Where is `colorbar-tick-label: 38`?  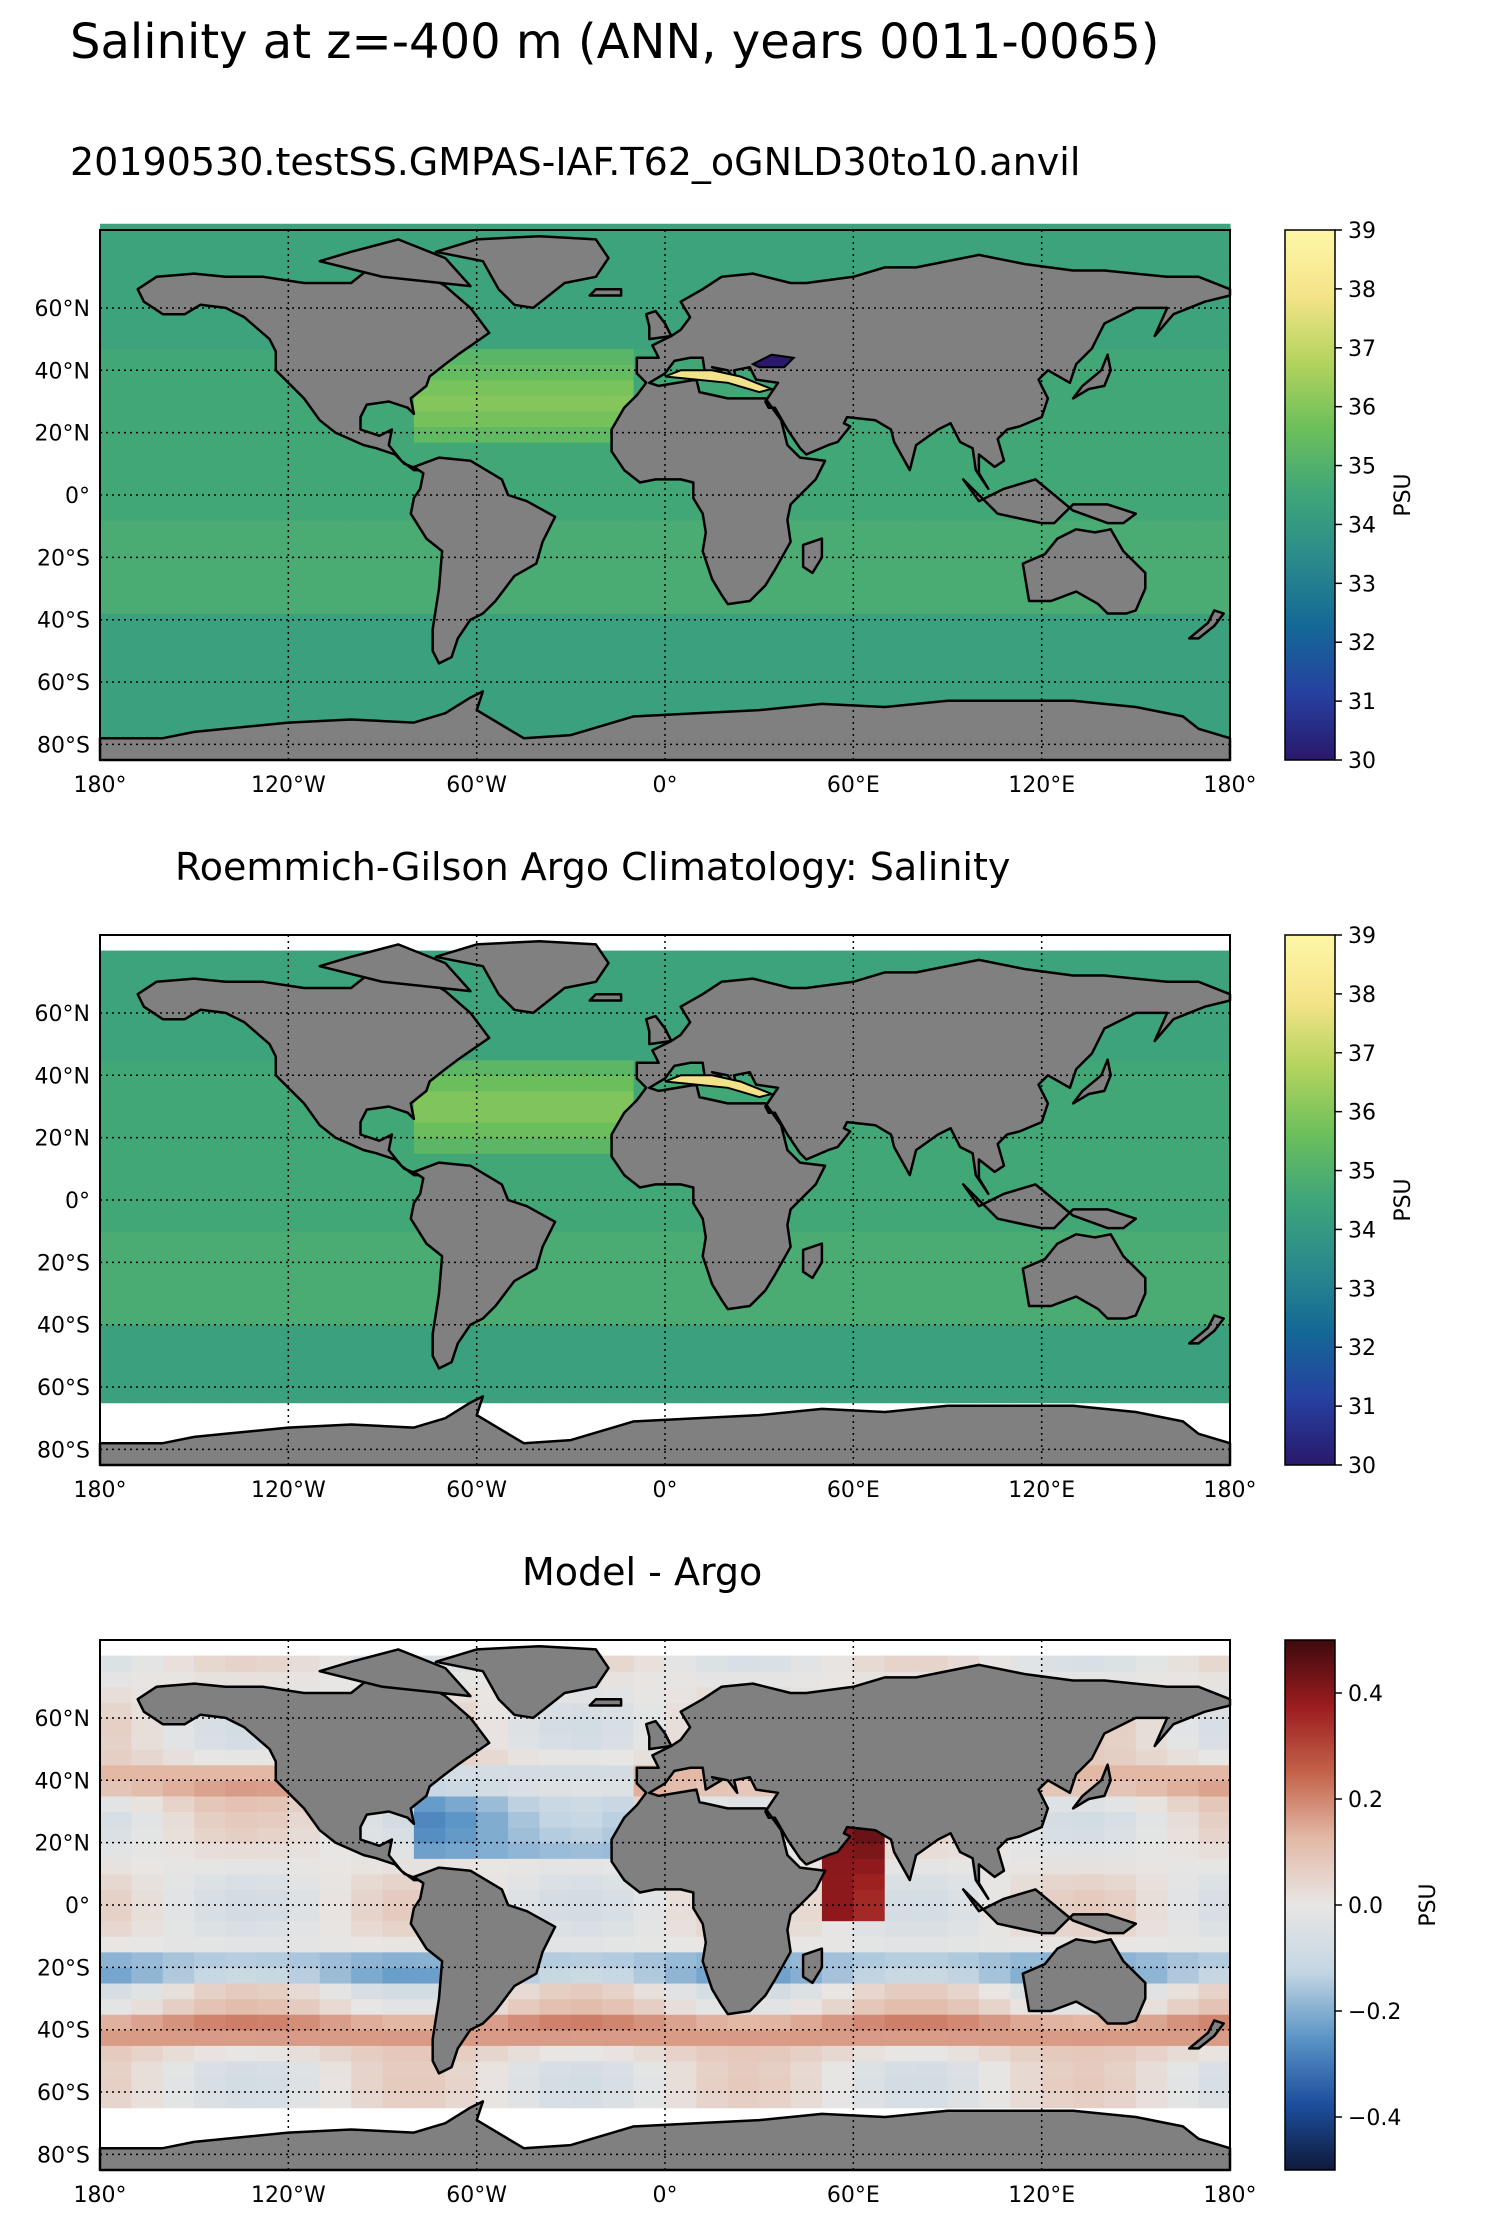
colorbar-tick-label: 38 is located at coordinates (1362, 995).